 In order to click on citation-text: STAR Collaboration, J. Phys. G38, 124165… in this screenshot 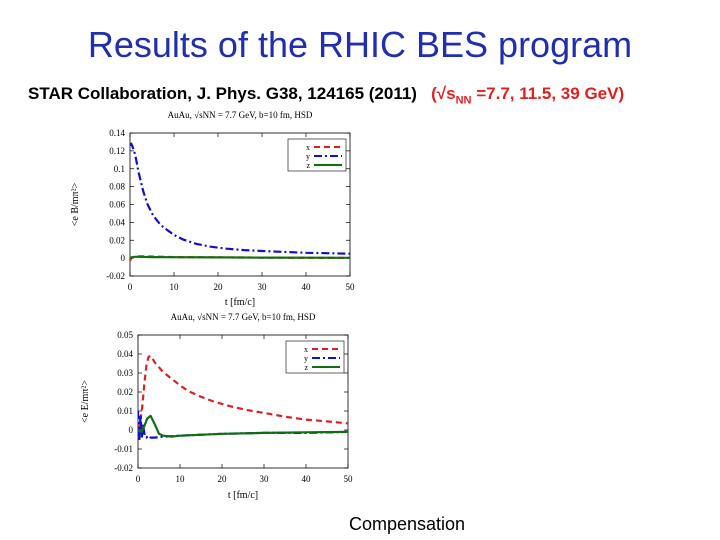, I will do `click(222, 93)`.